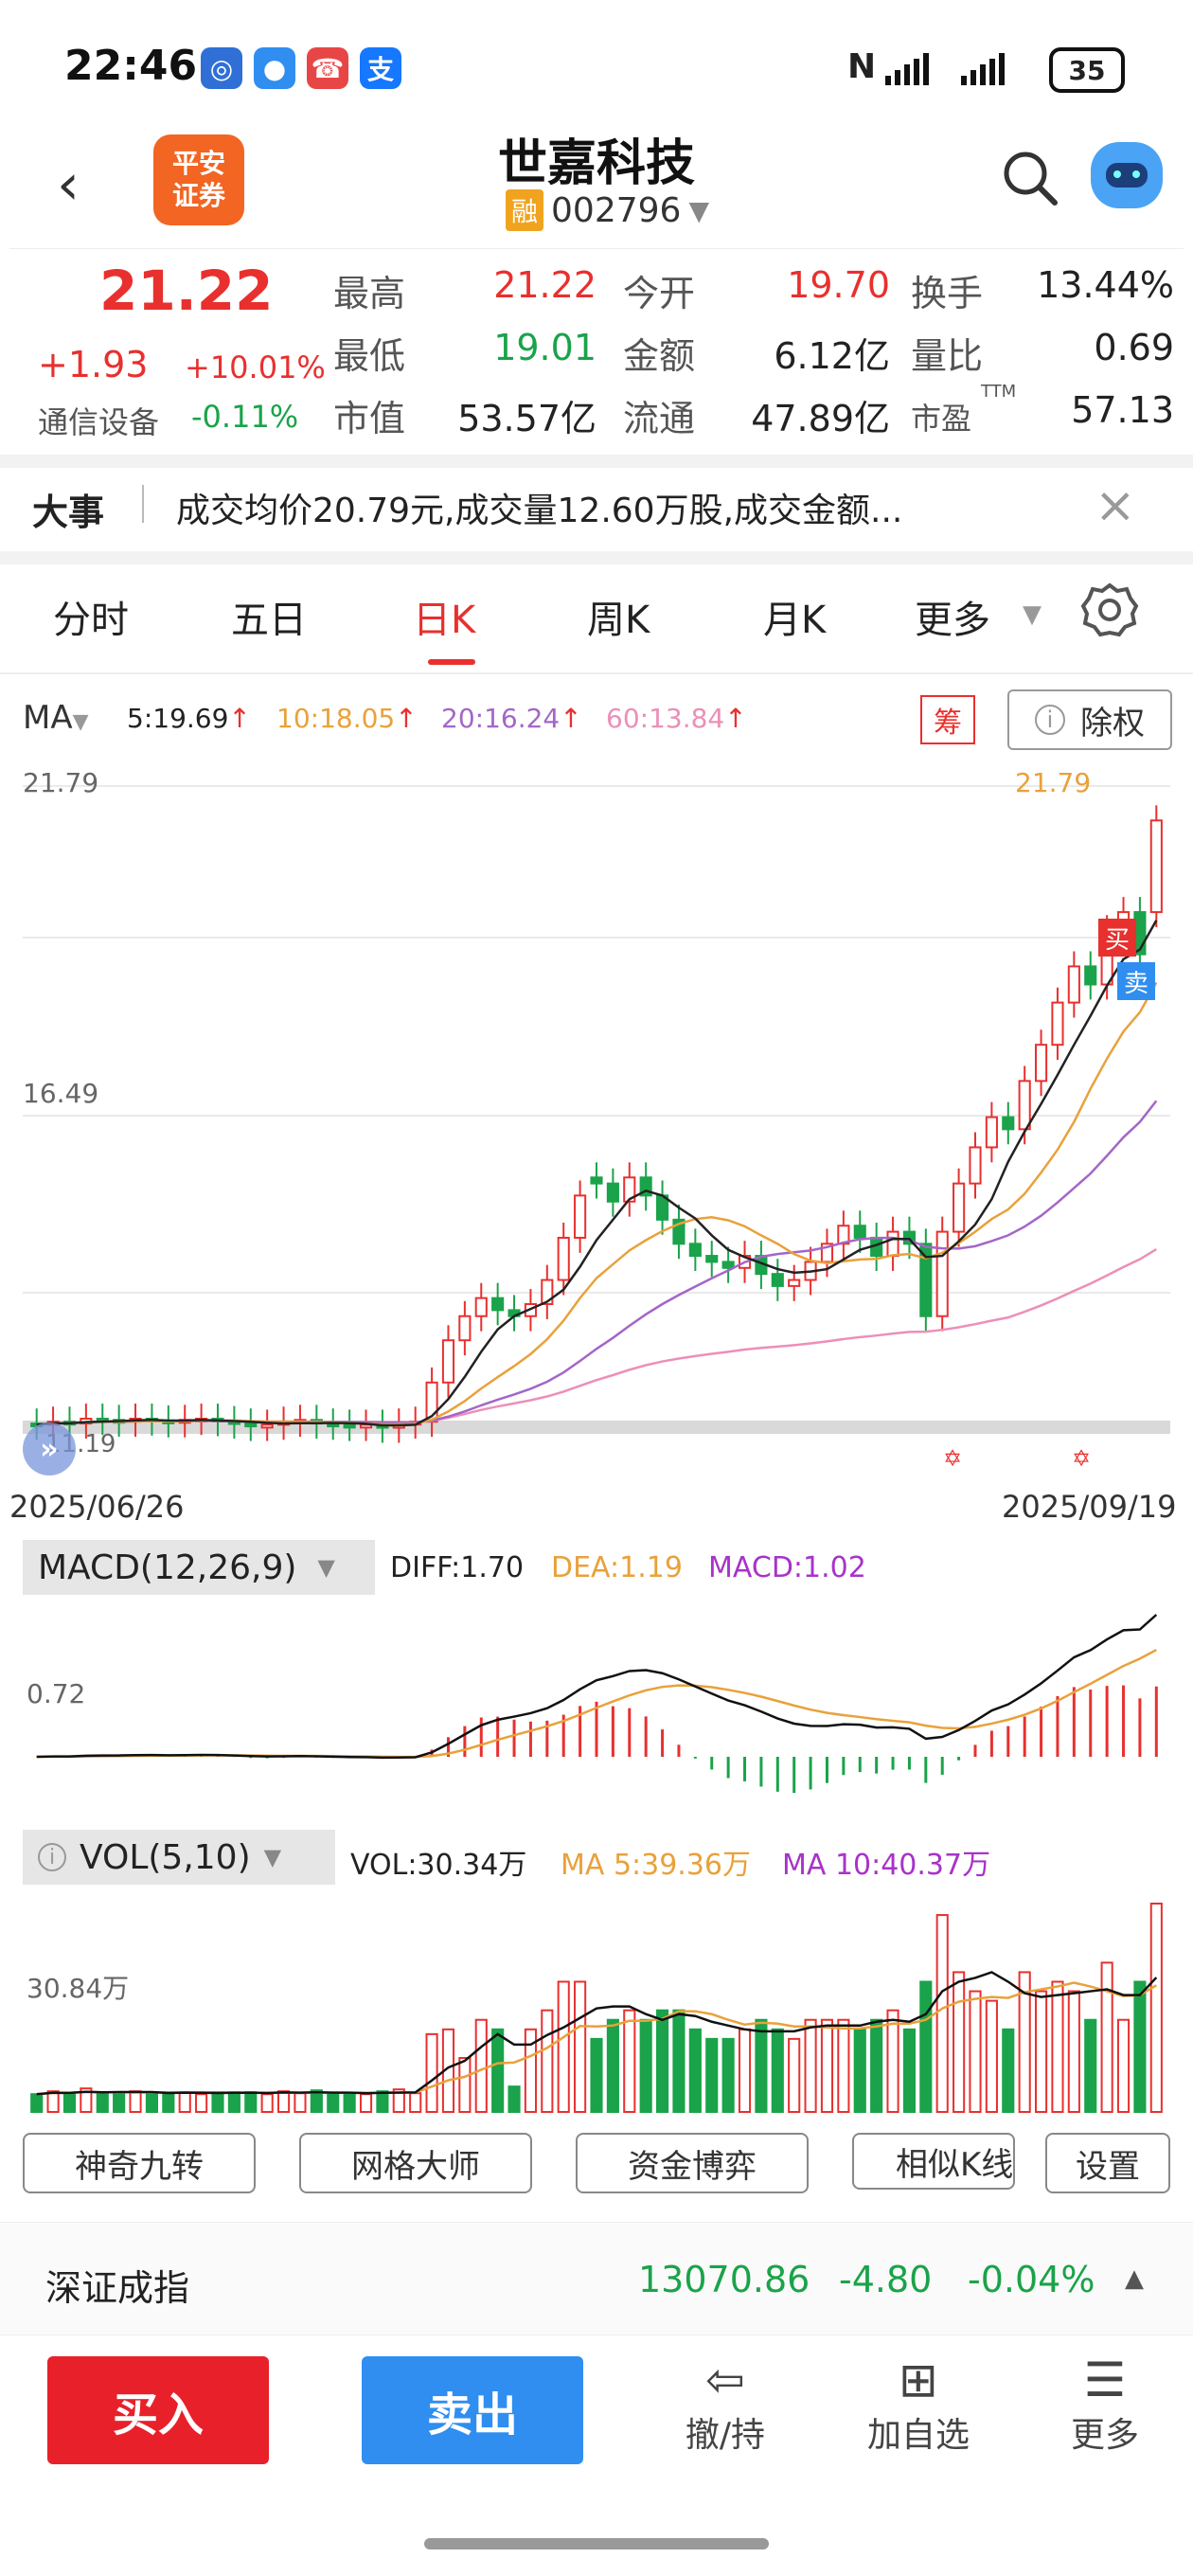 The width and height of the screenshot is (1193, 2576). I want to click on float-label: 流通, so click(659, 418).